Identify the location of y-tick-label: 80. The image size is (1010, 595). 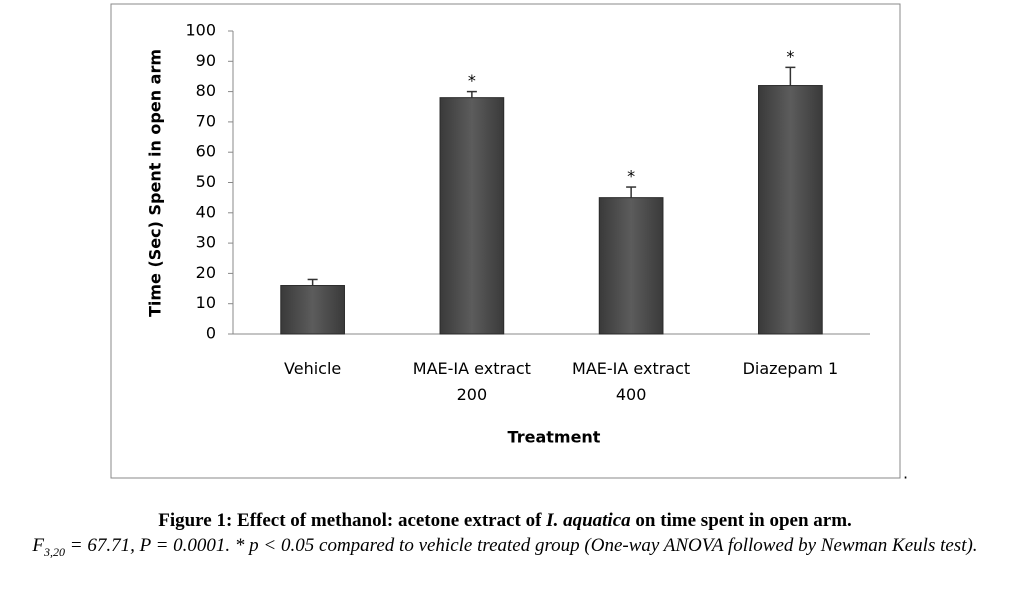
(206, 90).